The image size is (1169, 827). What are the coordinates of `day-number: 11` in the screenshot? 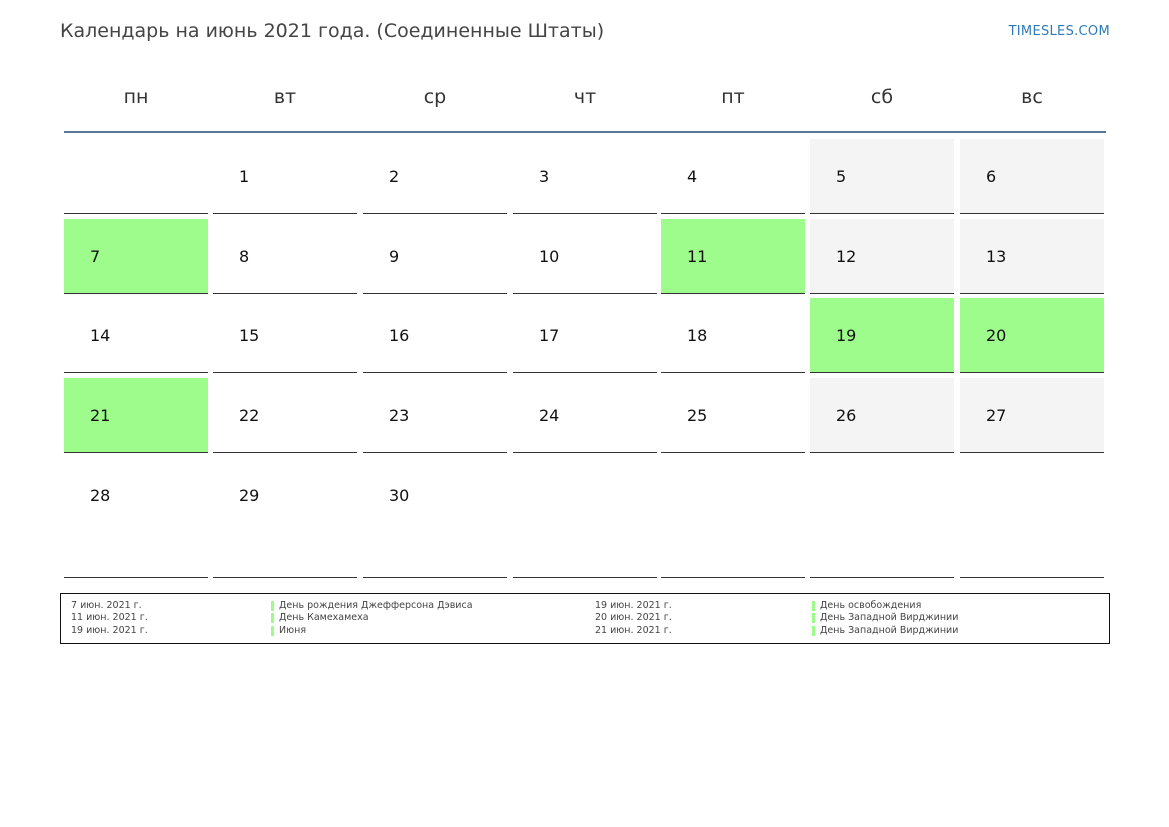 It's located at (697, 256).